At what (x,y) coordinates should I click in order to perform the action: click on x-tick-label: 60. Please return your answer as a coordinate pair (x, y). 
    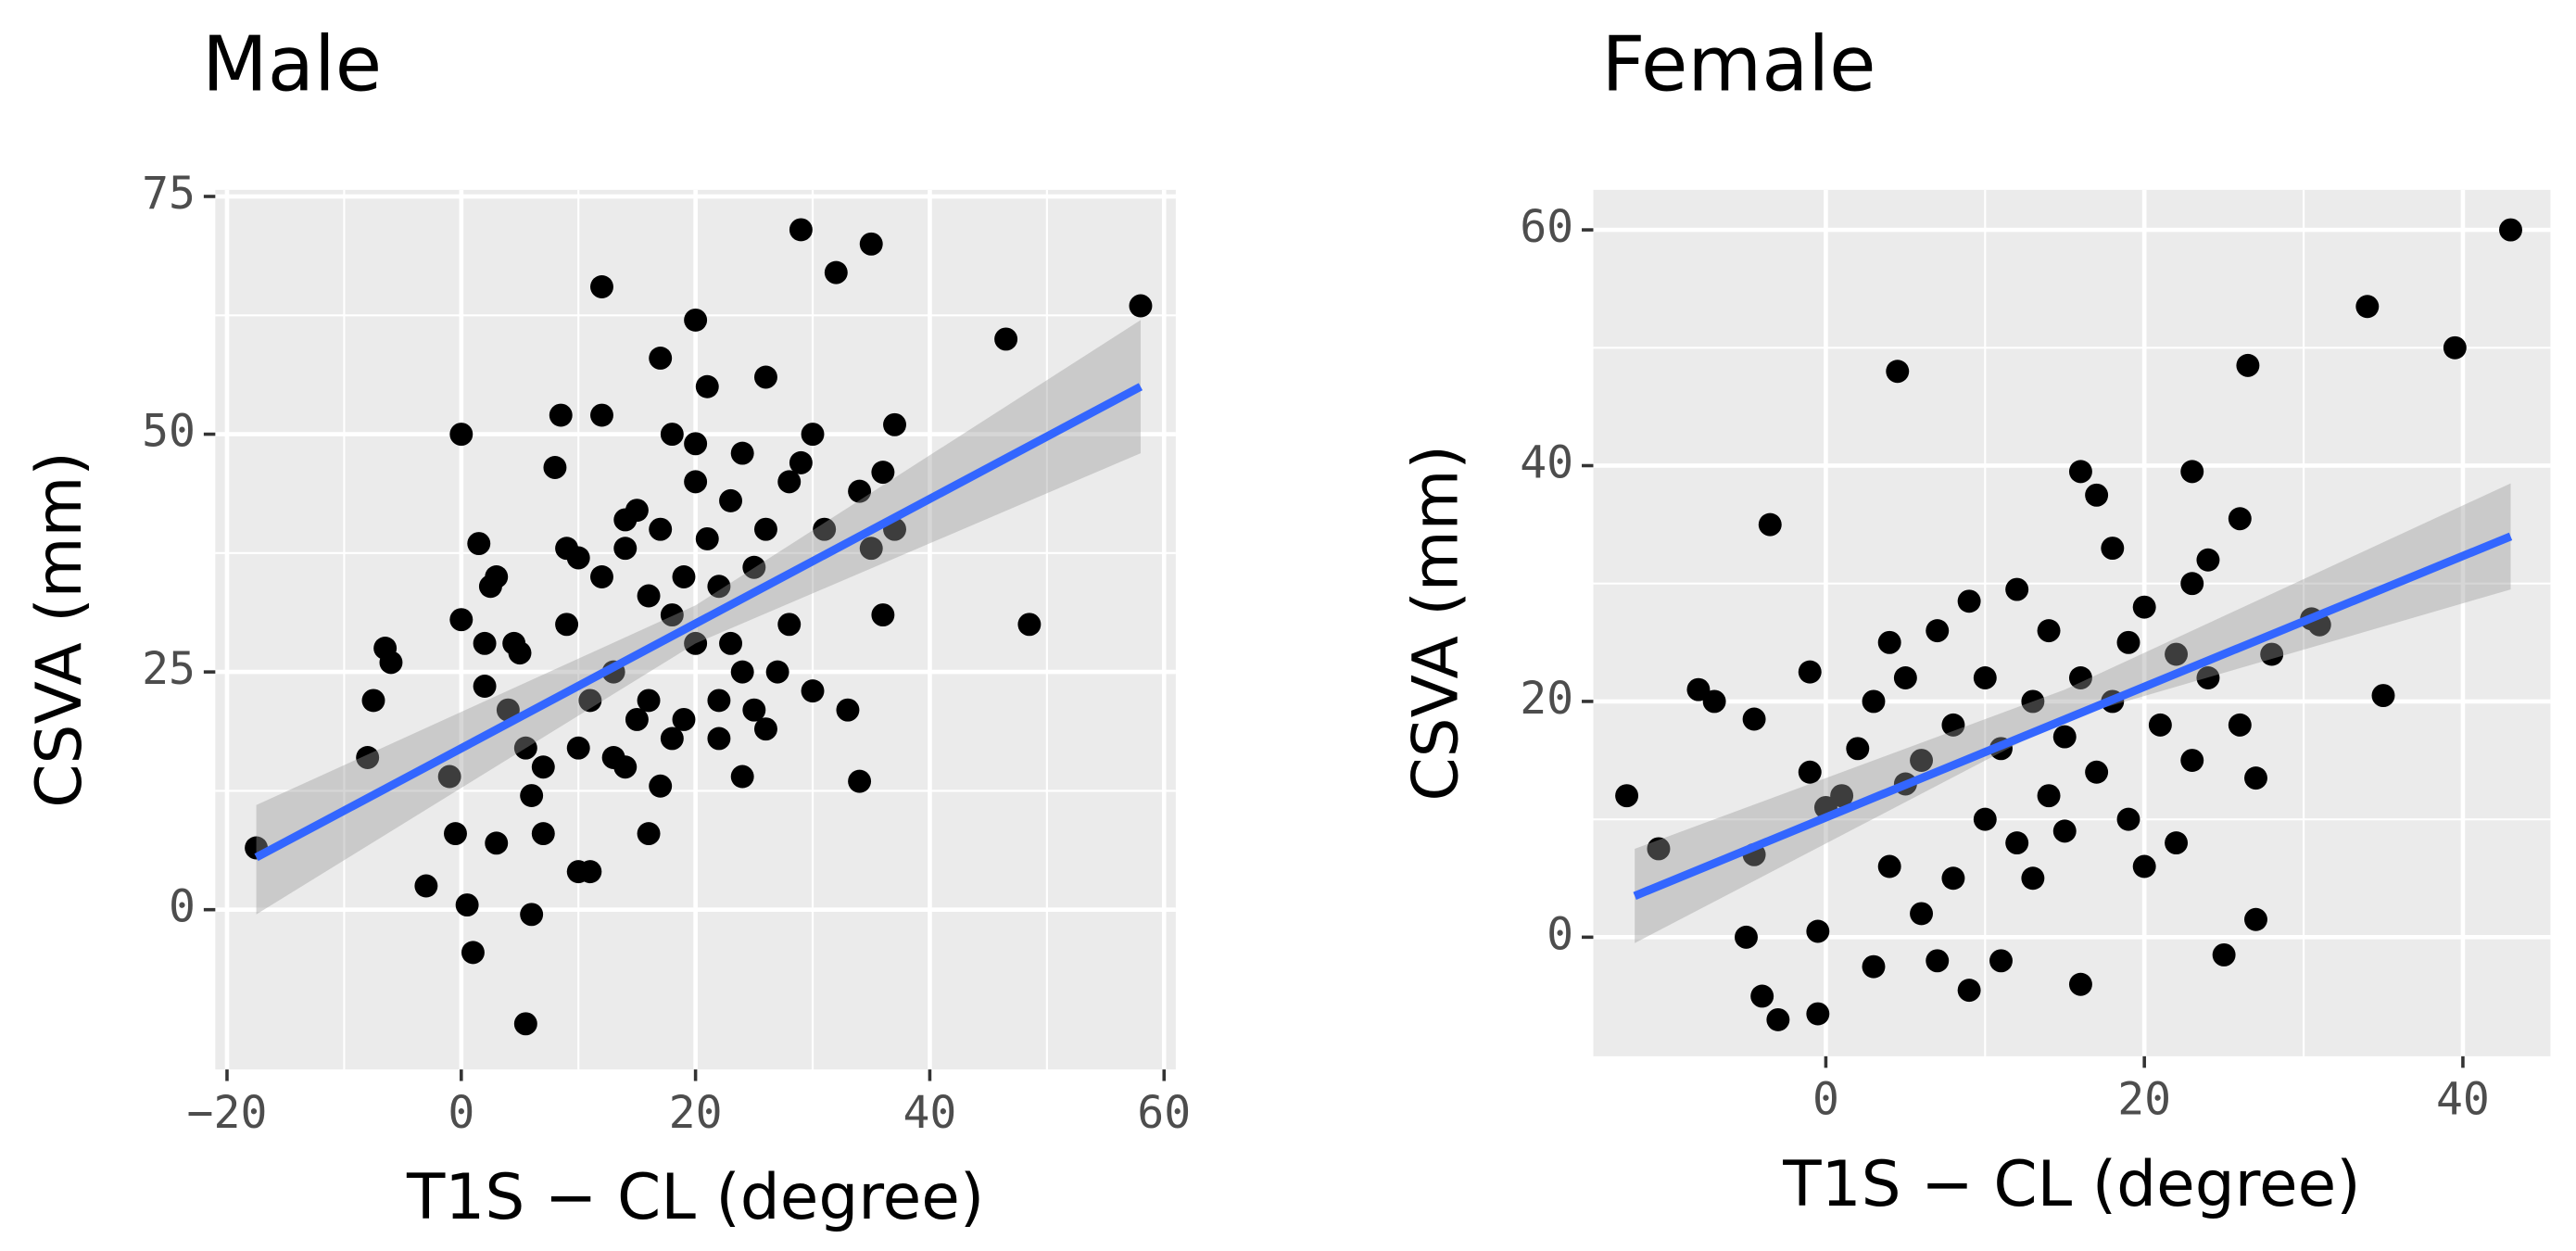
    Looking at the image, I should click on (1164, 1113).